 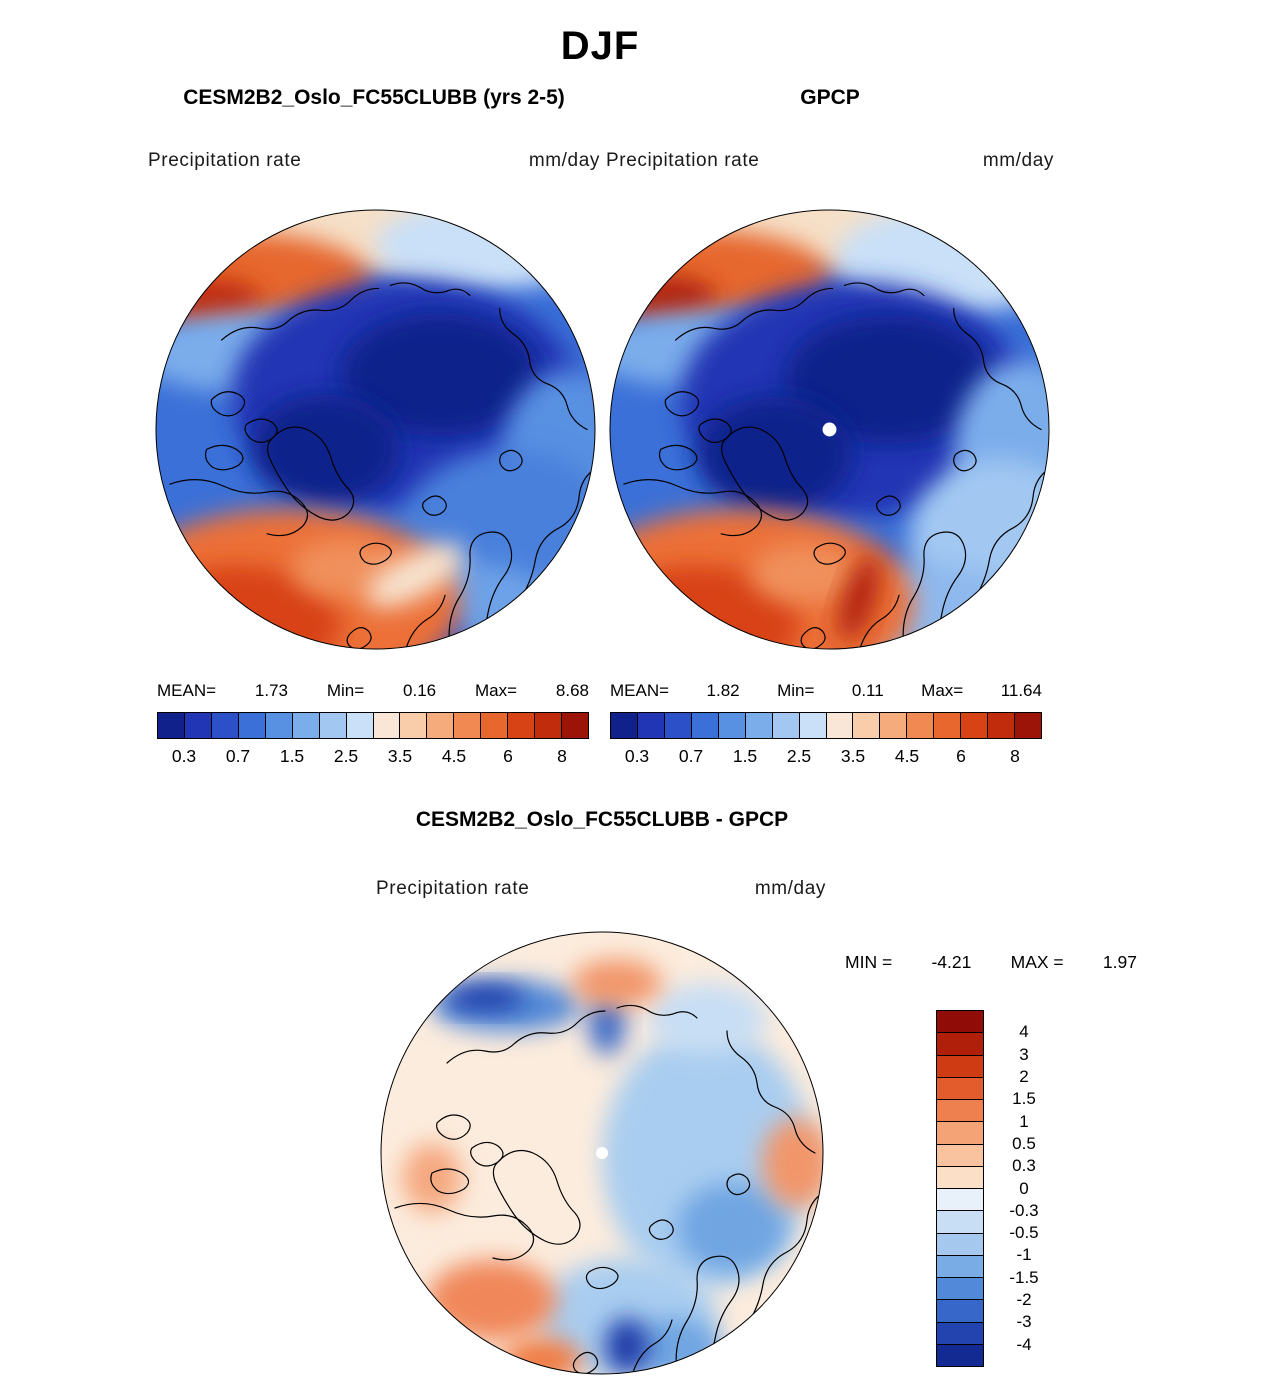 What do you see at coordinates (374, 97) in the screenshot?
I see `model-panel-title: CESM2B2_Oslo_FC55CLUBB (yrs 2-5)` at bounding box center [374, 97].